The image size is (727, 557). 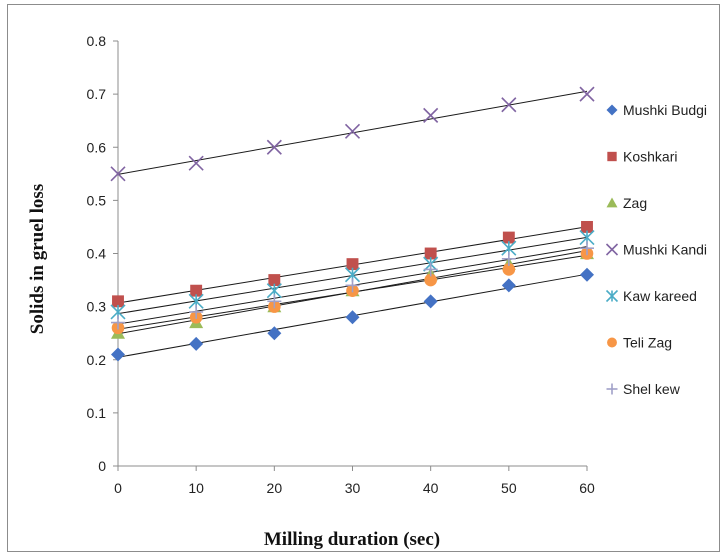 I want to click on y-ticks: 0 0.1 0.2 0.3 0.4 0.5 0.6 0.7 0.8, so click(x=102, y=253).